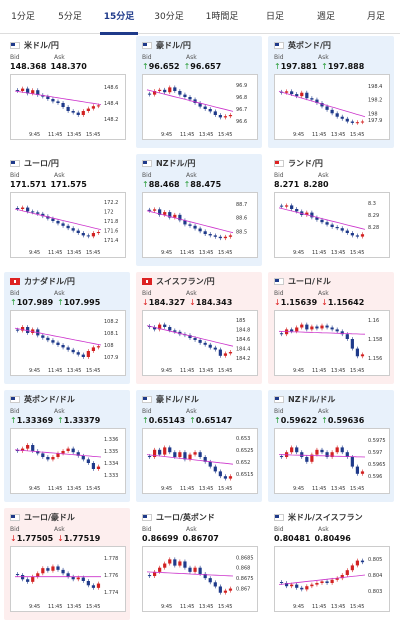 This screenshot has height=620, width=400. I want to click on tab-5: 日足, so click(274, 17).